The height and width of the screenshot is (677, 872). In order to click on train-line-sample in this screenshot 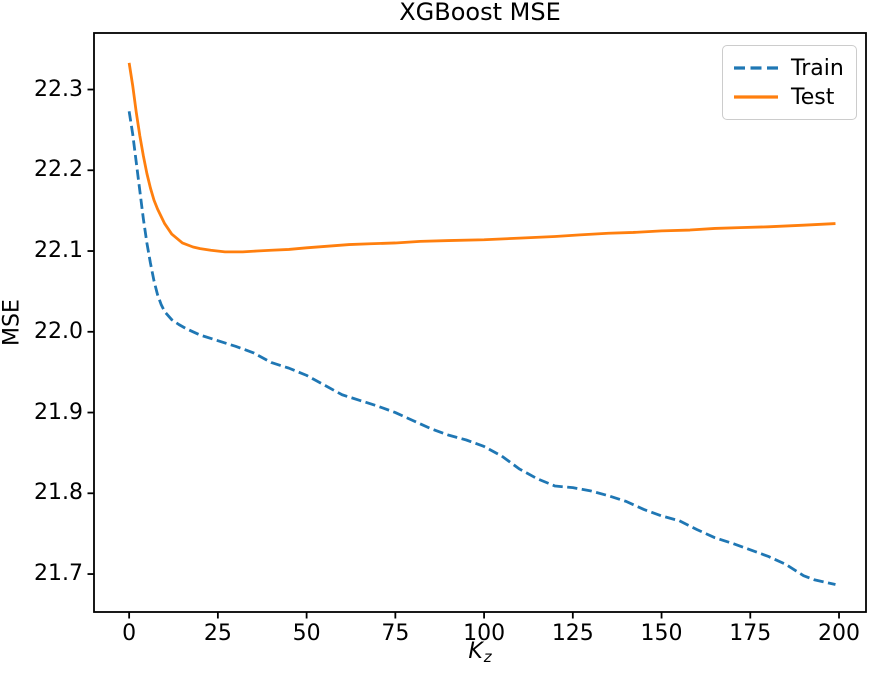, I will do `click(756, 68)`.